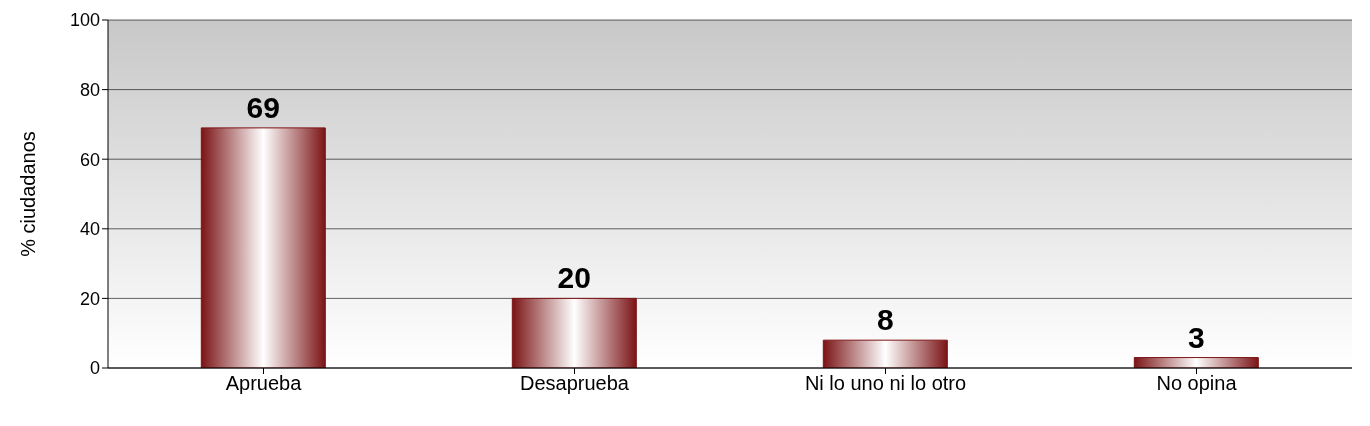 The width and height of the screenshot is (1370, 426). Describe the element at coordinates (89, 298) in the screenshot. I see `y-tick-label: 20` at that location.